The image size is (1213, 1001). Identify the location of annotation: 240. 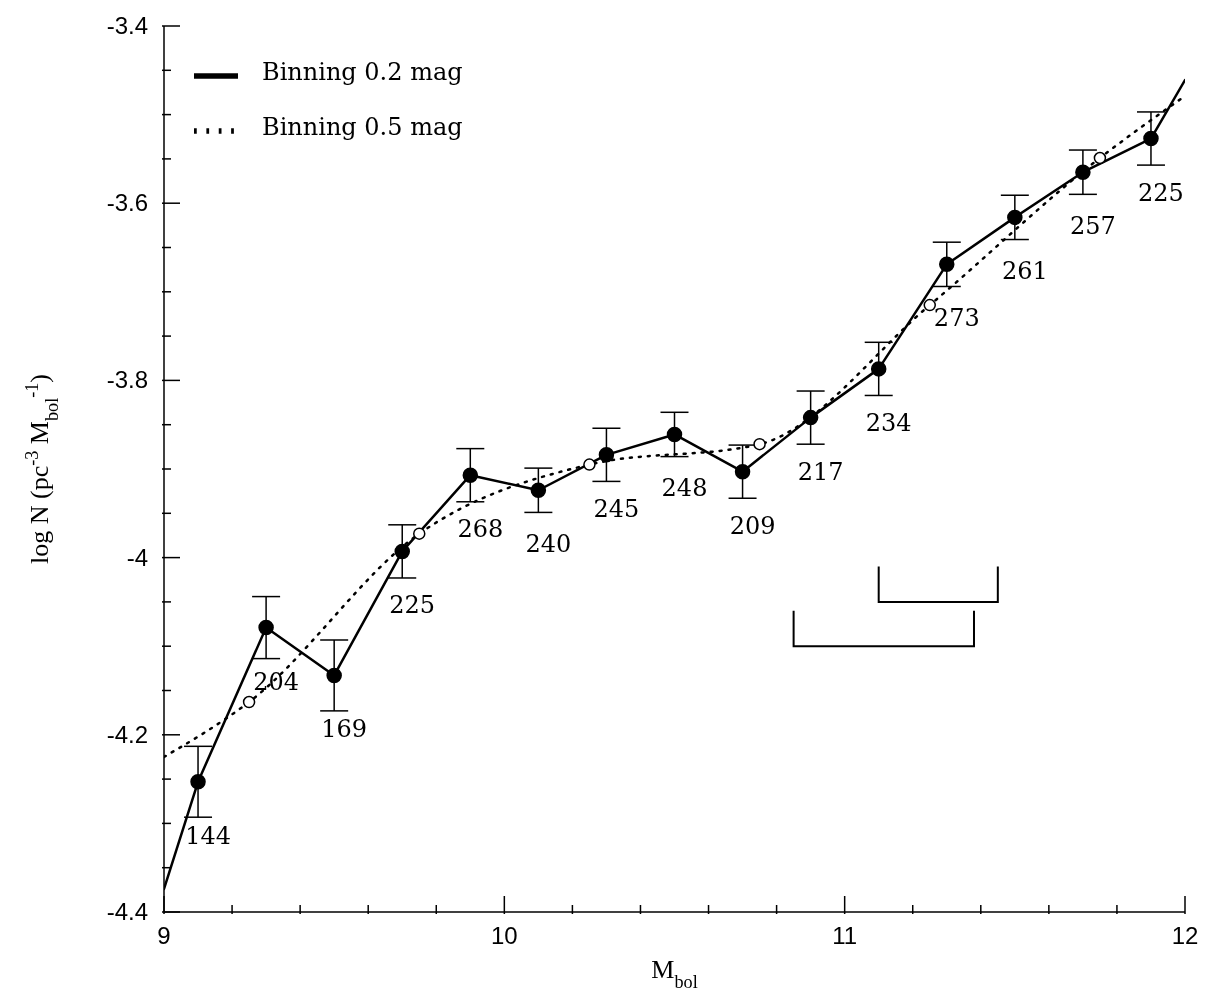
(548, 544).